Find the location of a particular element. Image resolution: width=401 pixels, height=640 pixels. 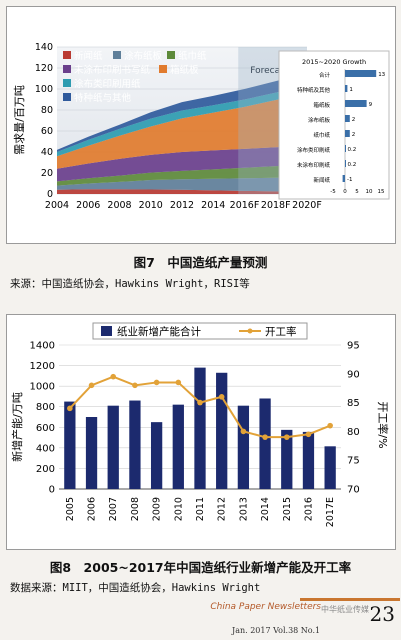

inset-axis-tick: -5 is located at coordinates (333, 192).